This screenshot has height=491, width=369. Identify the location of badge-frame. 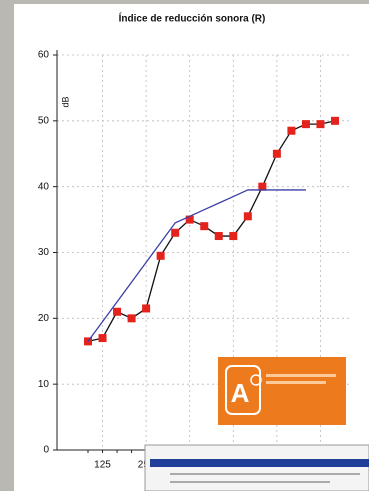
(243, 390).